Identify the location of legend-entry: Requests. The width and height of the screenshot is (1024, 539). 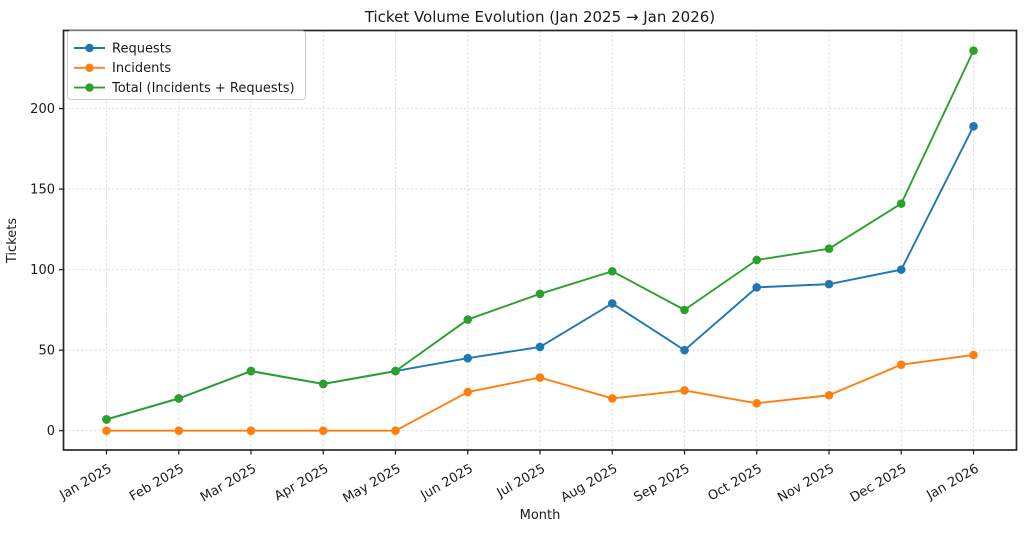
(123, 48).